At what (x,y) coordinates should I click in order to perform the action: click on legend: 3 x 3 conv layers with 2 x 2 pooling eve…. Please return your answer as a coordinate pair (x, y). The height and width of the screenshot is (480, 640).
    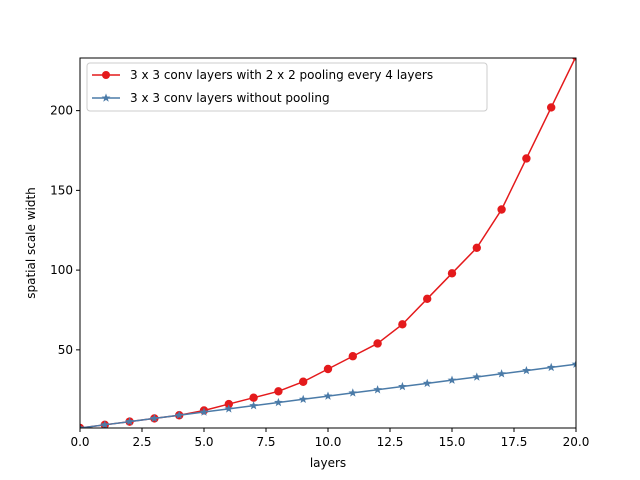
    Looking at the image, I should click on (287, 87).